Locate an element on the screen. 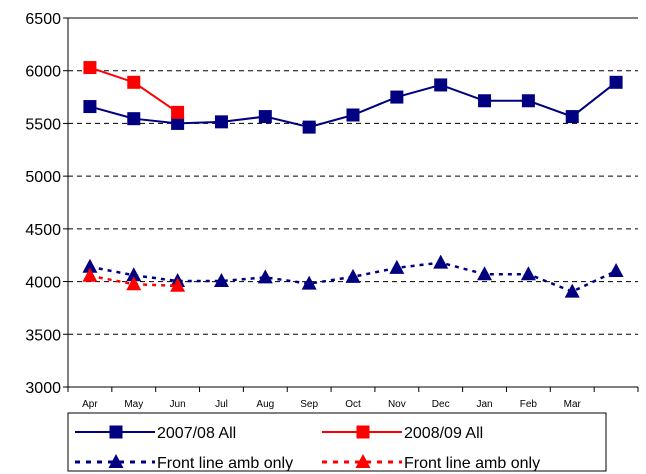  x-tick-label: Dec is located at coordinates (441, 404).